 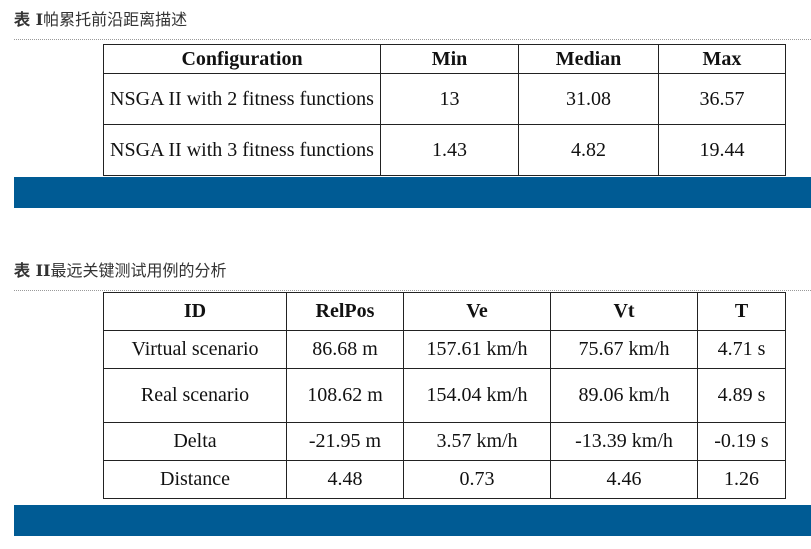 I want to click on table2-caption-label: 表 II, so click(x=32, y=270).